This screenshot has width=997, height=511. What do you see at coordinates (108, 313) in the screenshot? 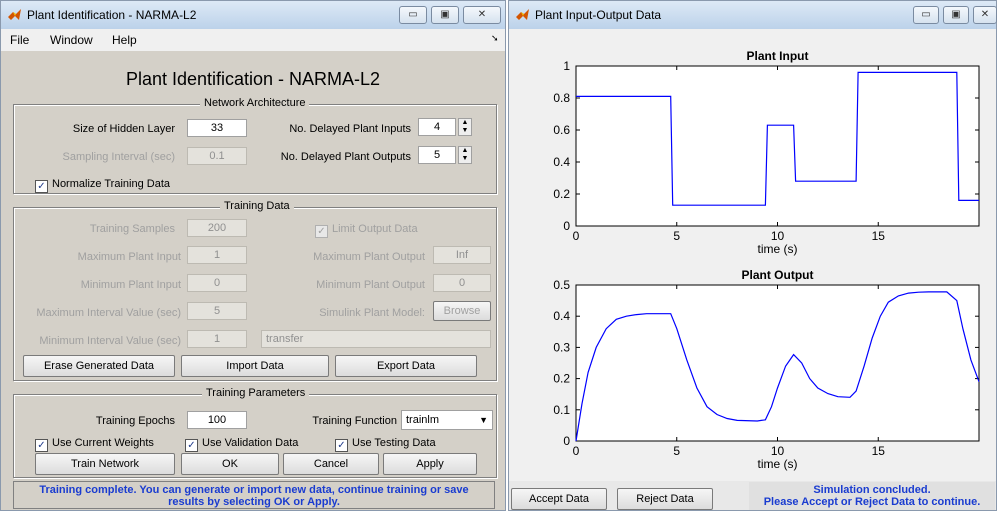
I see `max-interval-label: Maximum Interval Value (sec)` at bounding box center [108, 313].